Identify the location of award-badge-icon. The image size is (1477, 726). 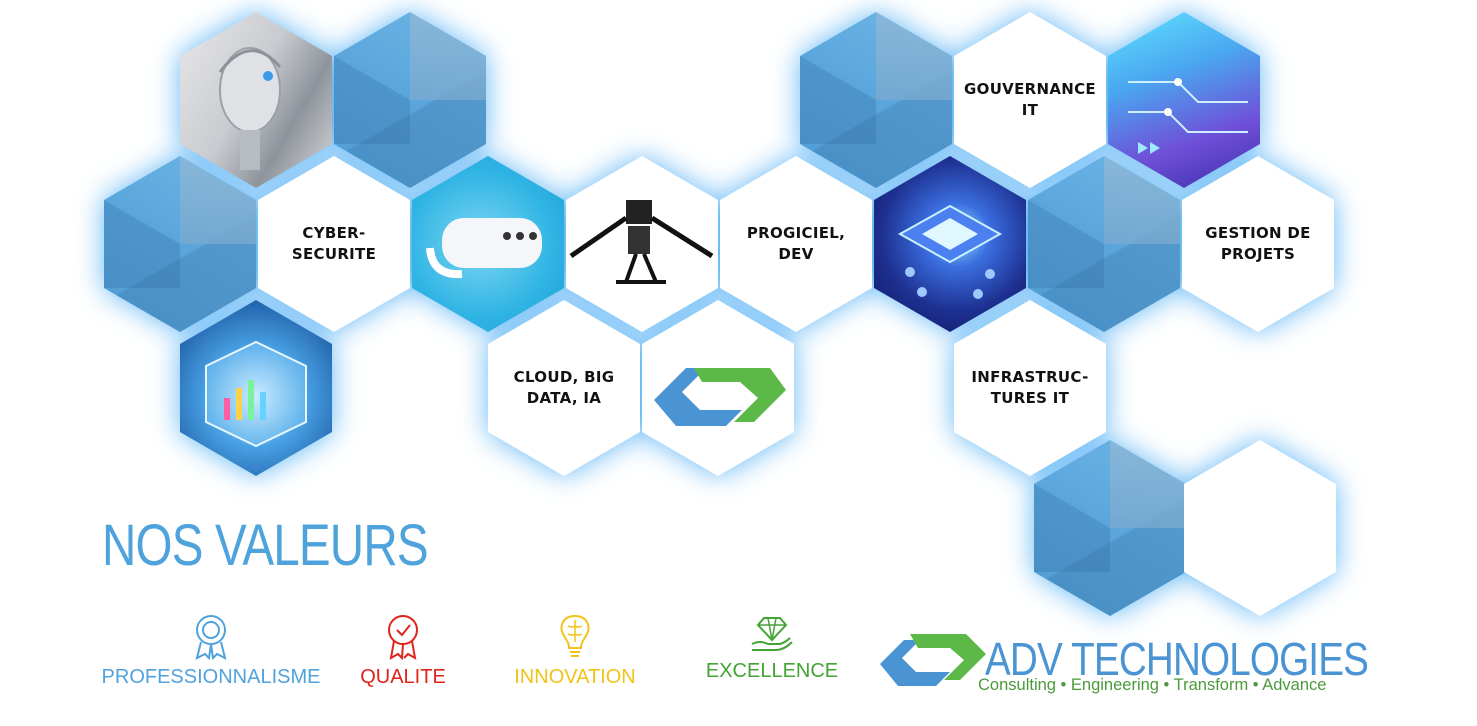
(211, 637).